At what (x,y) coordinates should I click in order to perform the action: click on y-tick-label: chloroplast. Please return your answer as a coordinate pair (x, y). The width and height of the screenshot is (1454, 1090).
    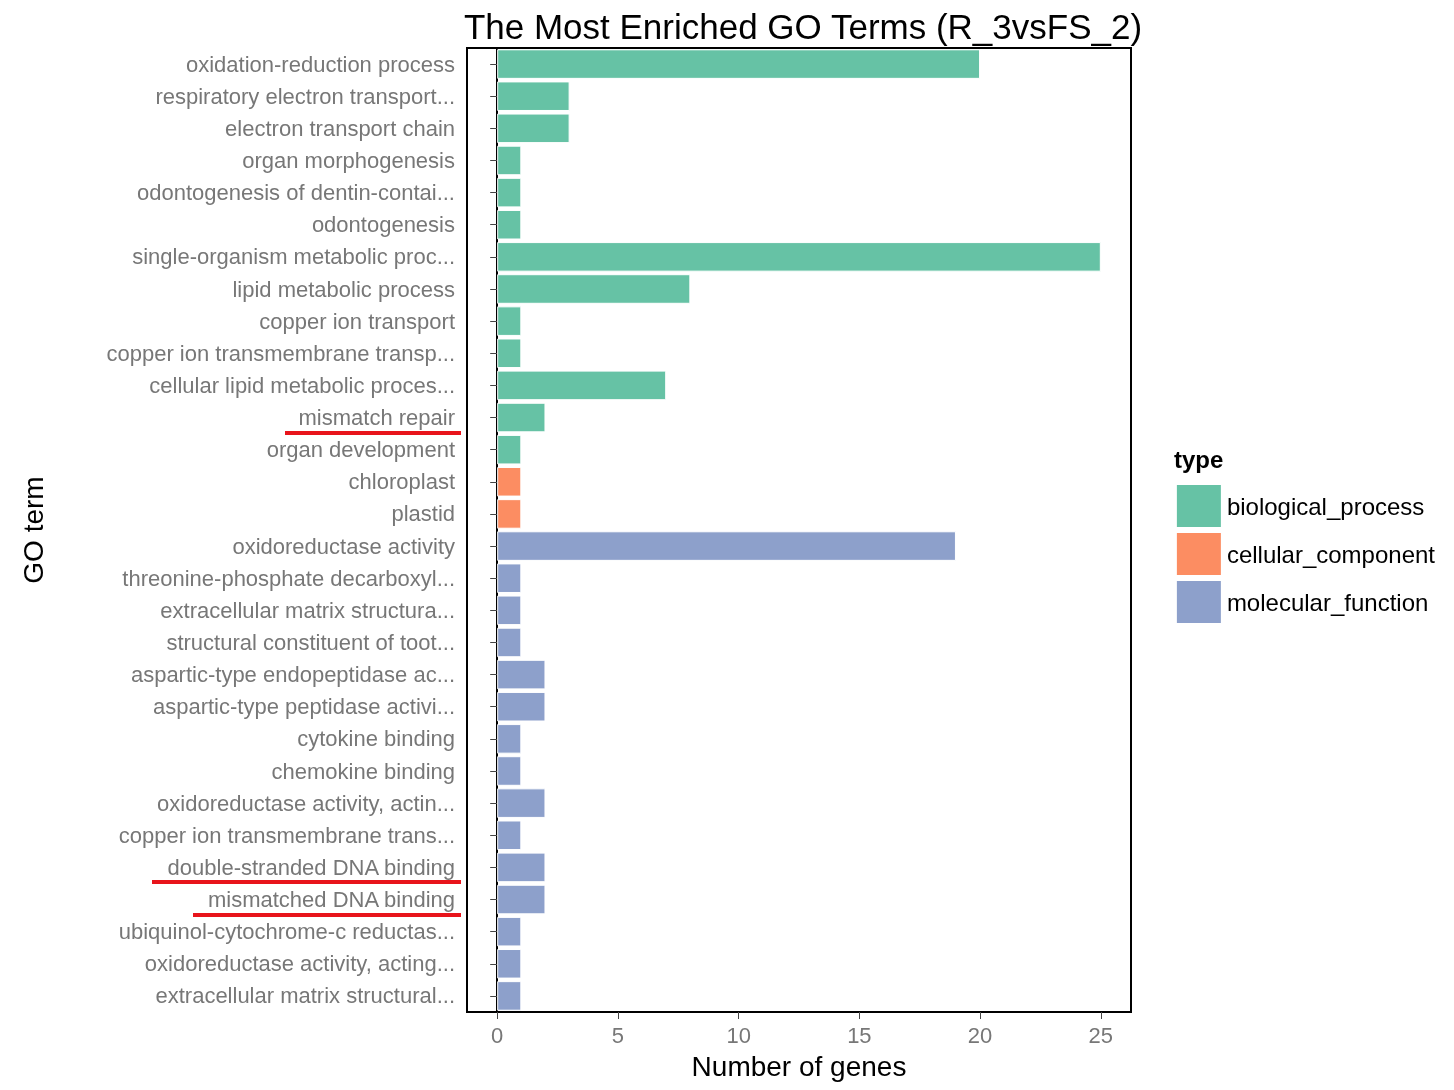
    Looking at the image, I should click on (401, 482).